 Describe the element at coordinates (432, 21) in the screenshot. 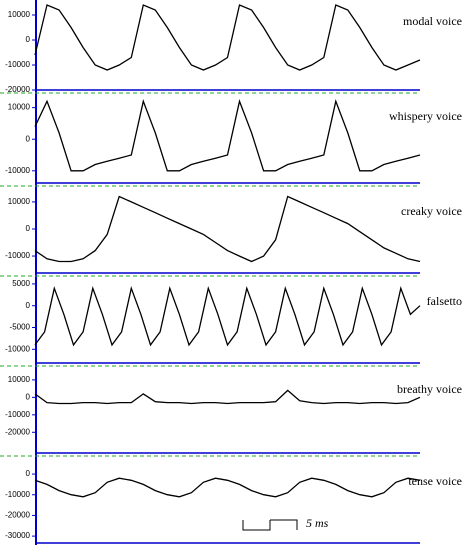

I see `panel-label: modal voice` at that location.